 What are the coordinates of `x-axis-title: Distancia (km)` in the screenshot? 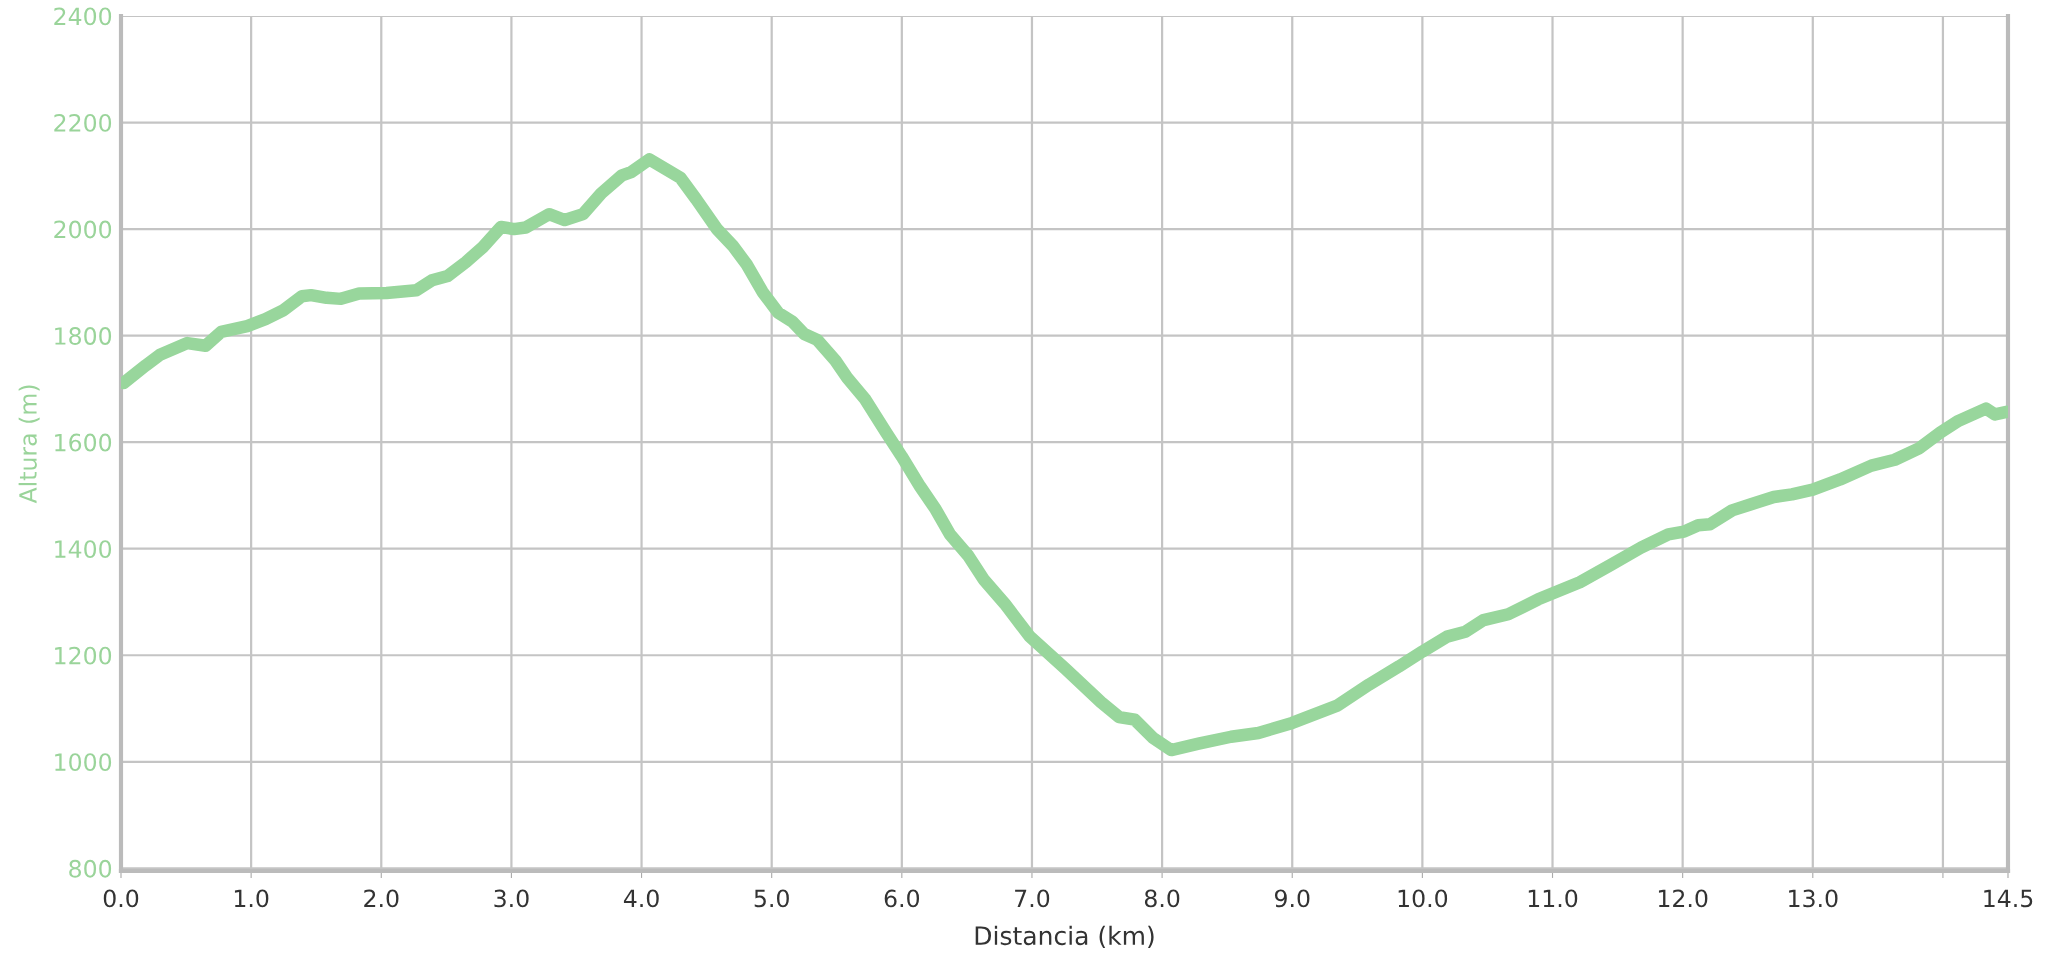 It's located at (1064, 937).